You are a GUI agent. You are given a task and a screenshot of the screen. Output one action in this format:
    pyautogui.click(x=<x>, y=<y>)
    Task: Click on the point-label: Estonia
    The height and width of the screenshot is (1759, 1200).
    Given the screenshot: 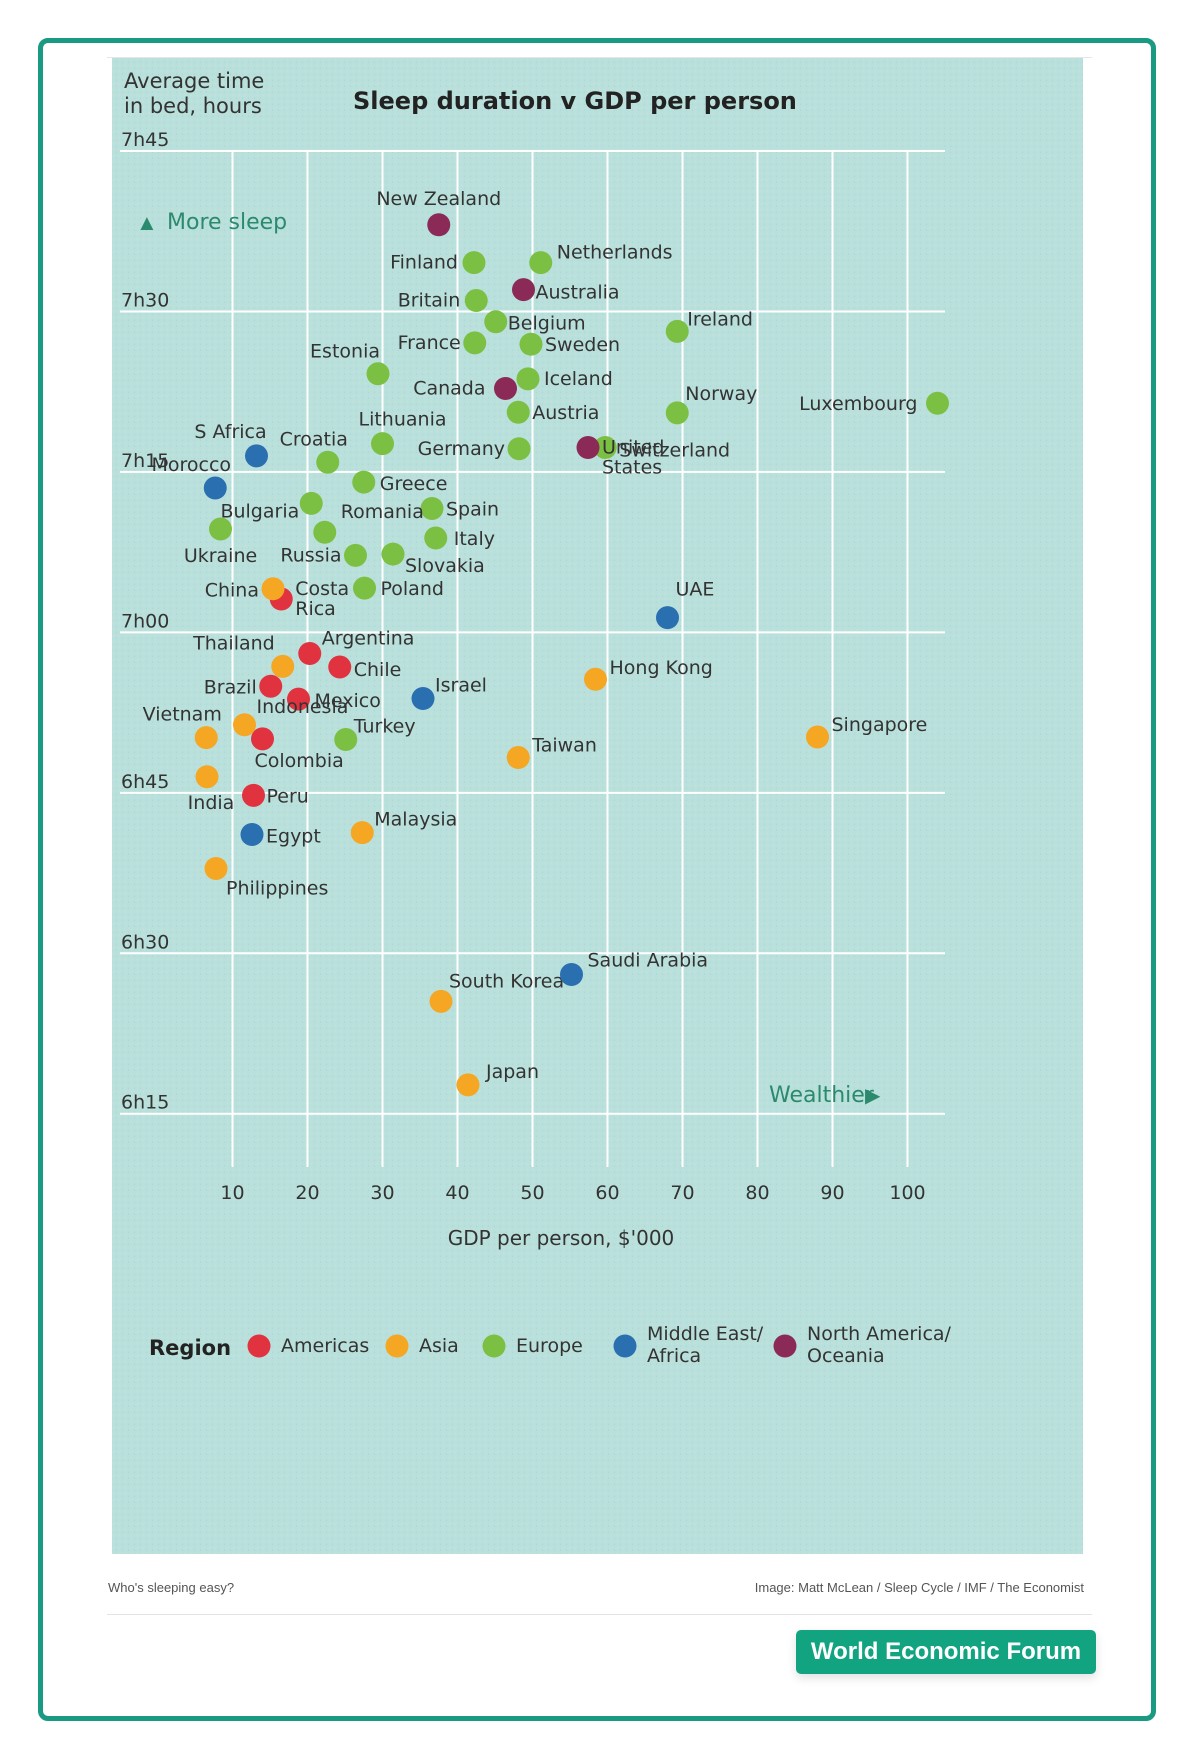 What is the action you would take?
    pyautogui.click(x=345, y=352)
    